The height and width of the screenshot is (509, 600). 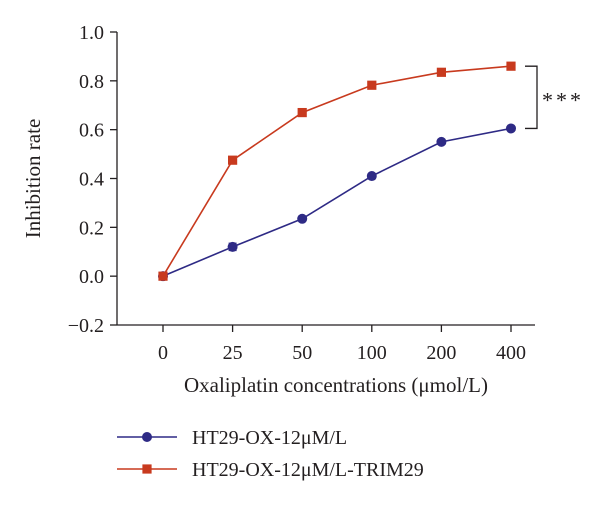 What do you see at coordinates (91, 33) in the screenshot?
I see `y-tick-label: 1.0` at bounding box center [91, 33].